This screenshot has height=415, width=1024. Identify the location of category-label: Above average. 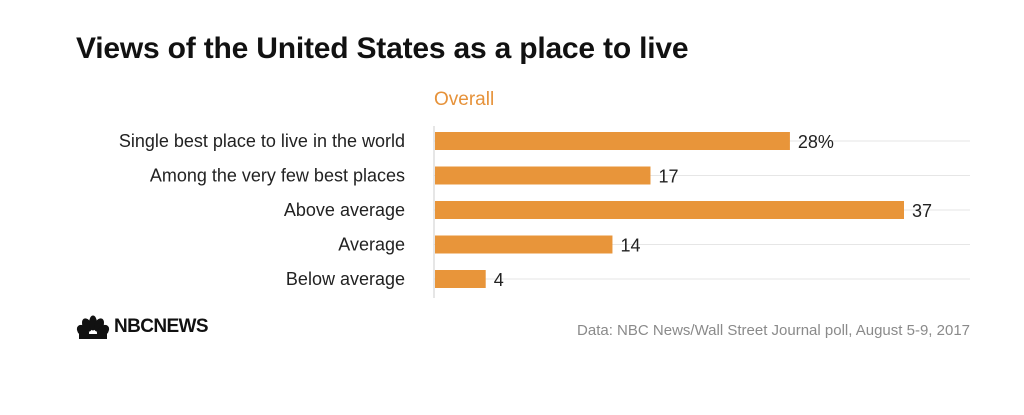
(344, 210).